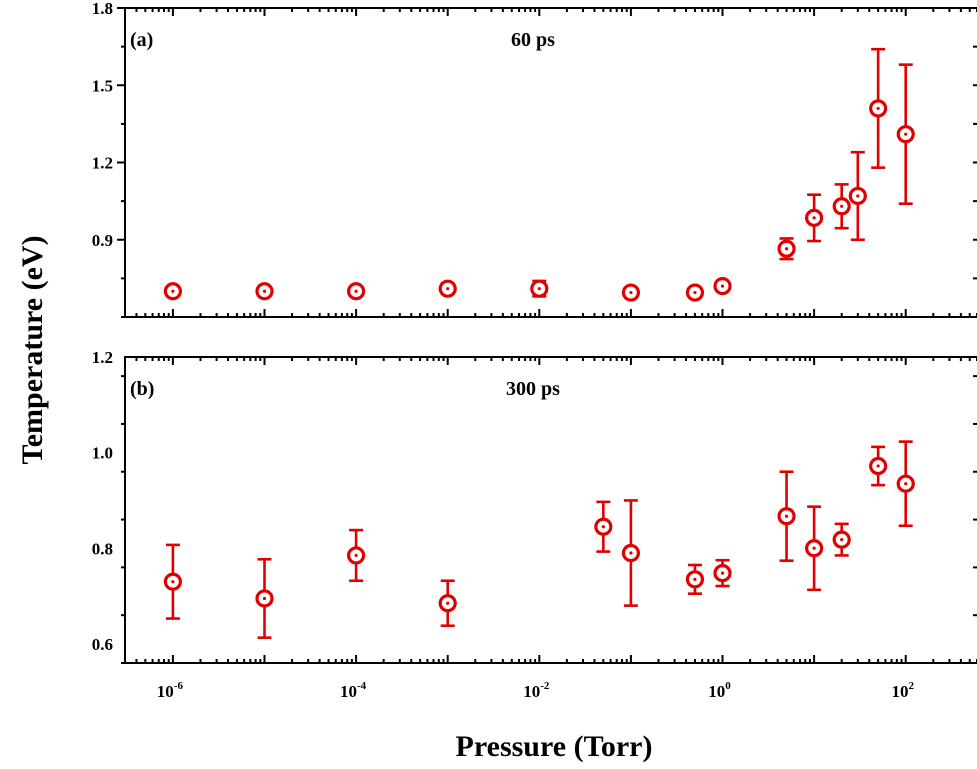  What do you see at coordinates (353, 690) in the screenshot?
I see `x-tick-label: 10⁻⁴` at bounding box center [353, 690].